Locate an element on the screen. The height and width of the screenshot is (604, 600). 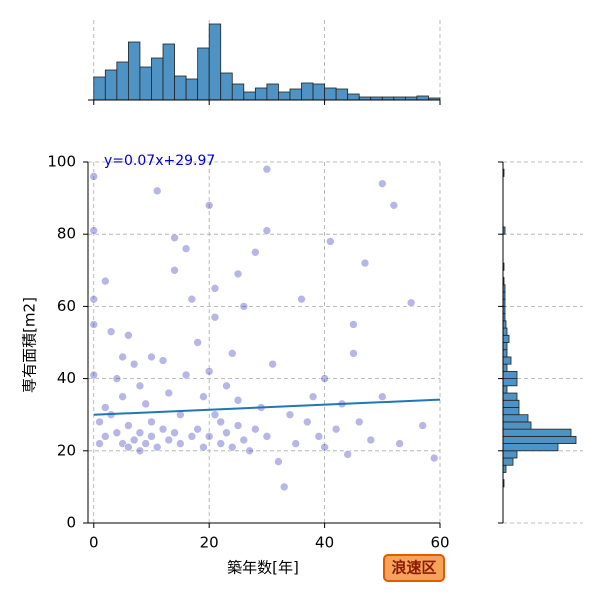
x-tick-label: 0 is located at coordinates (94, 543).